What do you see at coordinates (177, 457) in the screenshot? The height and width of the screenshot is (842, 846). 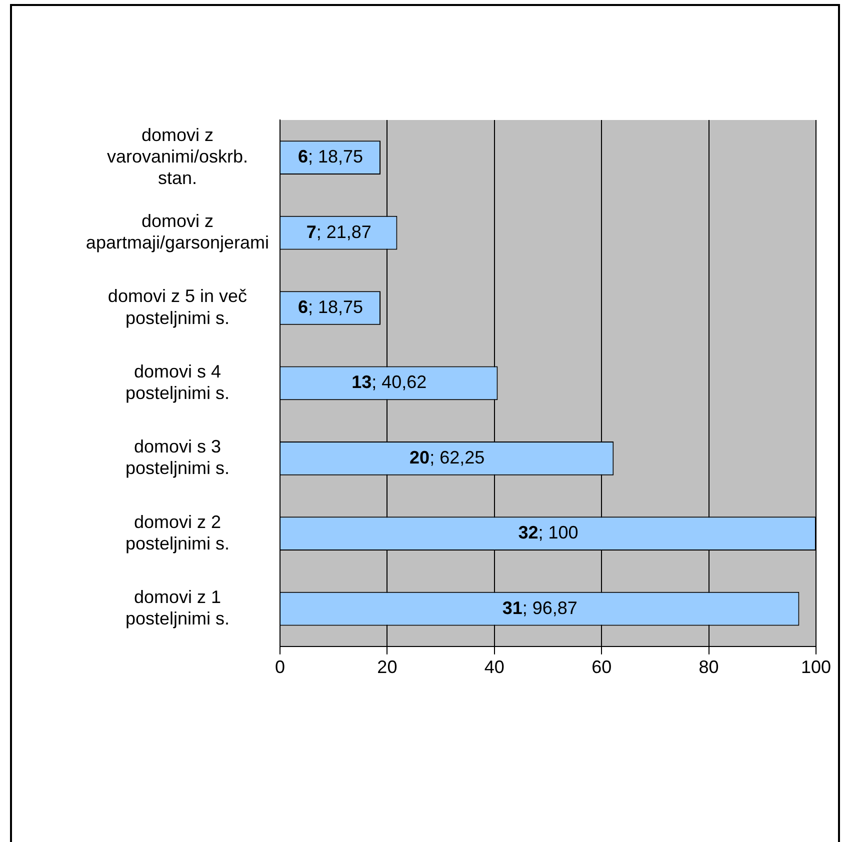 I see `y-tick-label: domovi s 3 posteljnimi s.` at bounding box center [177, 457].